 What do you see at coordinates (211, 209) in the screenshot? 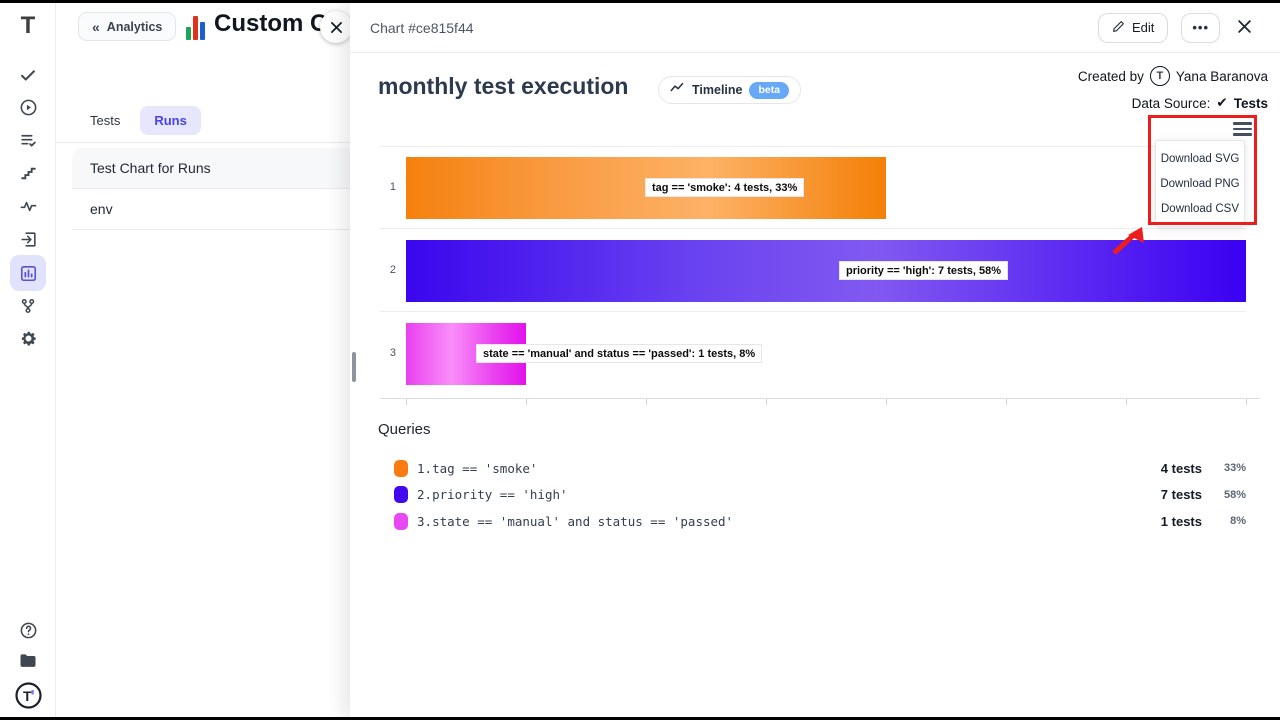
I see `list-item-env: env` at bounding box center [211, 209].